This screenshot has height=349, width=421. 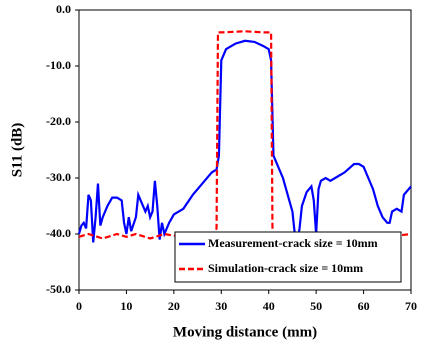 I want to click on y-tick-label: -30.0, so click(x=58, y=177).